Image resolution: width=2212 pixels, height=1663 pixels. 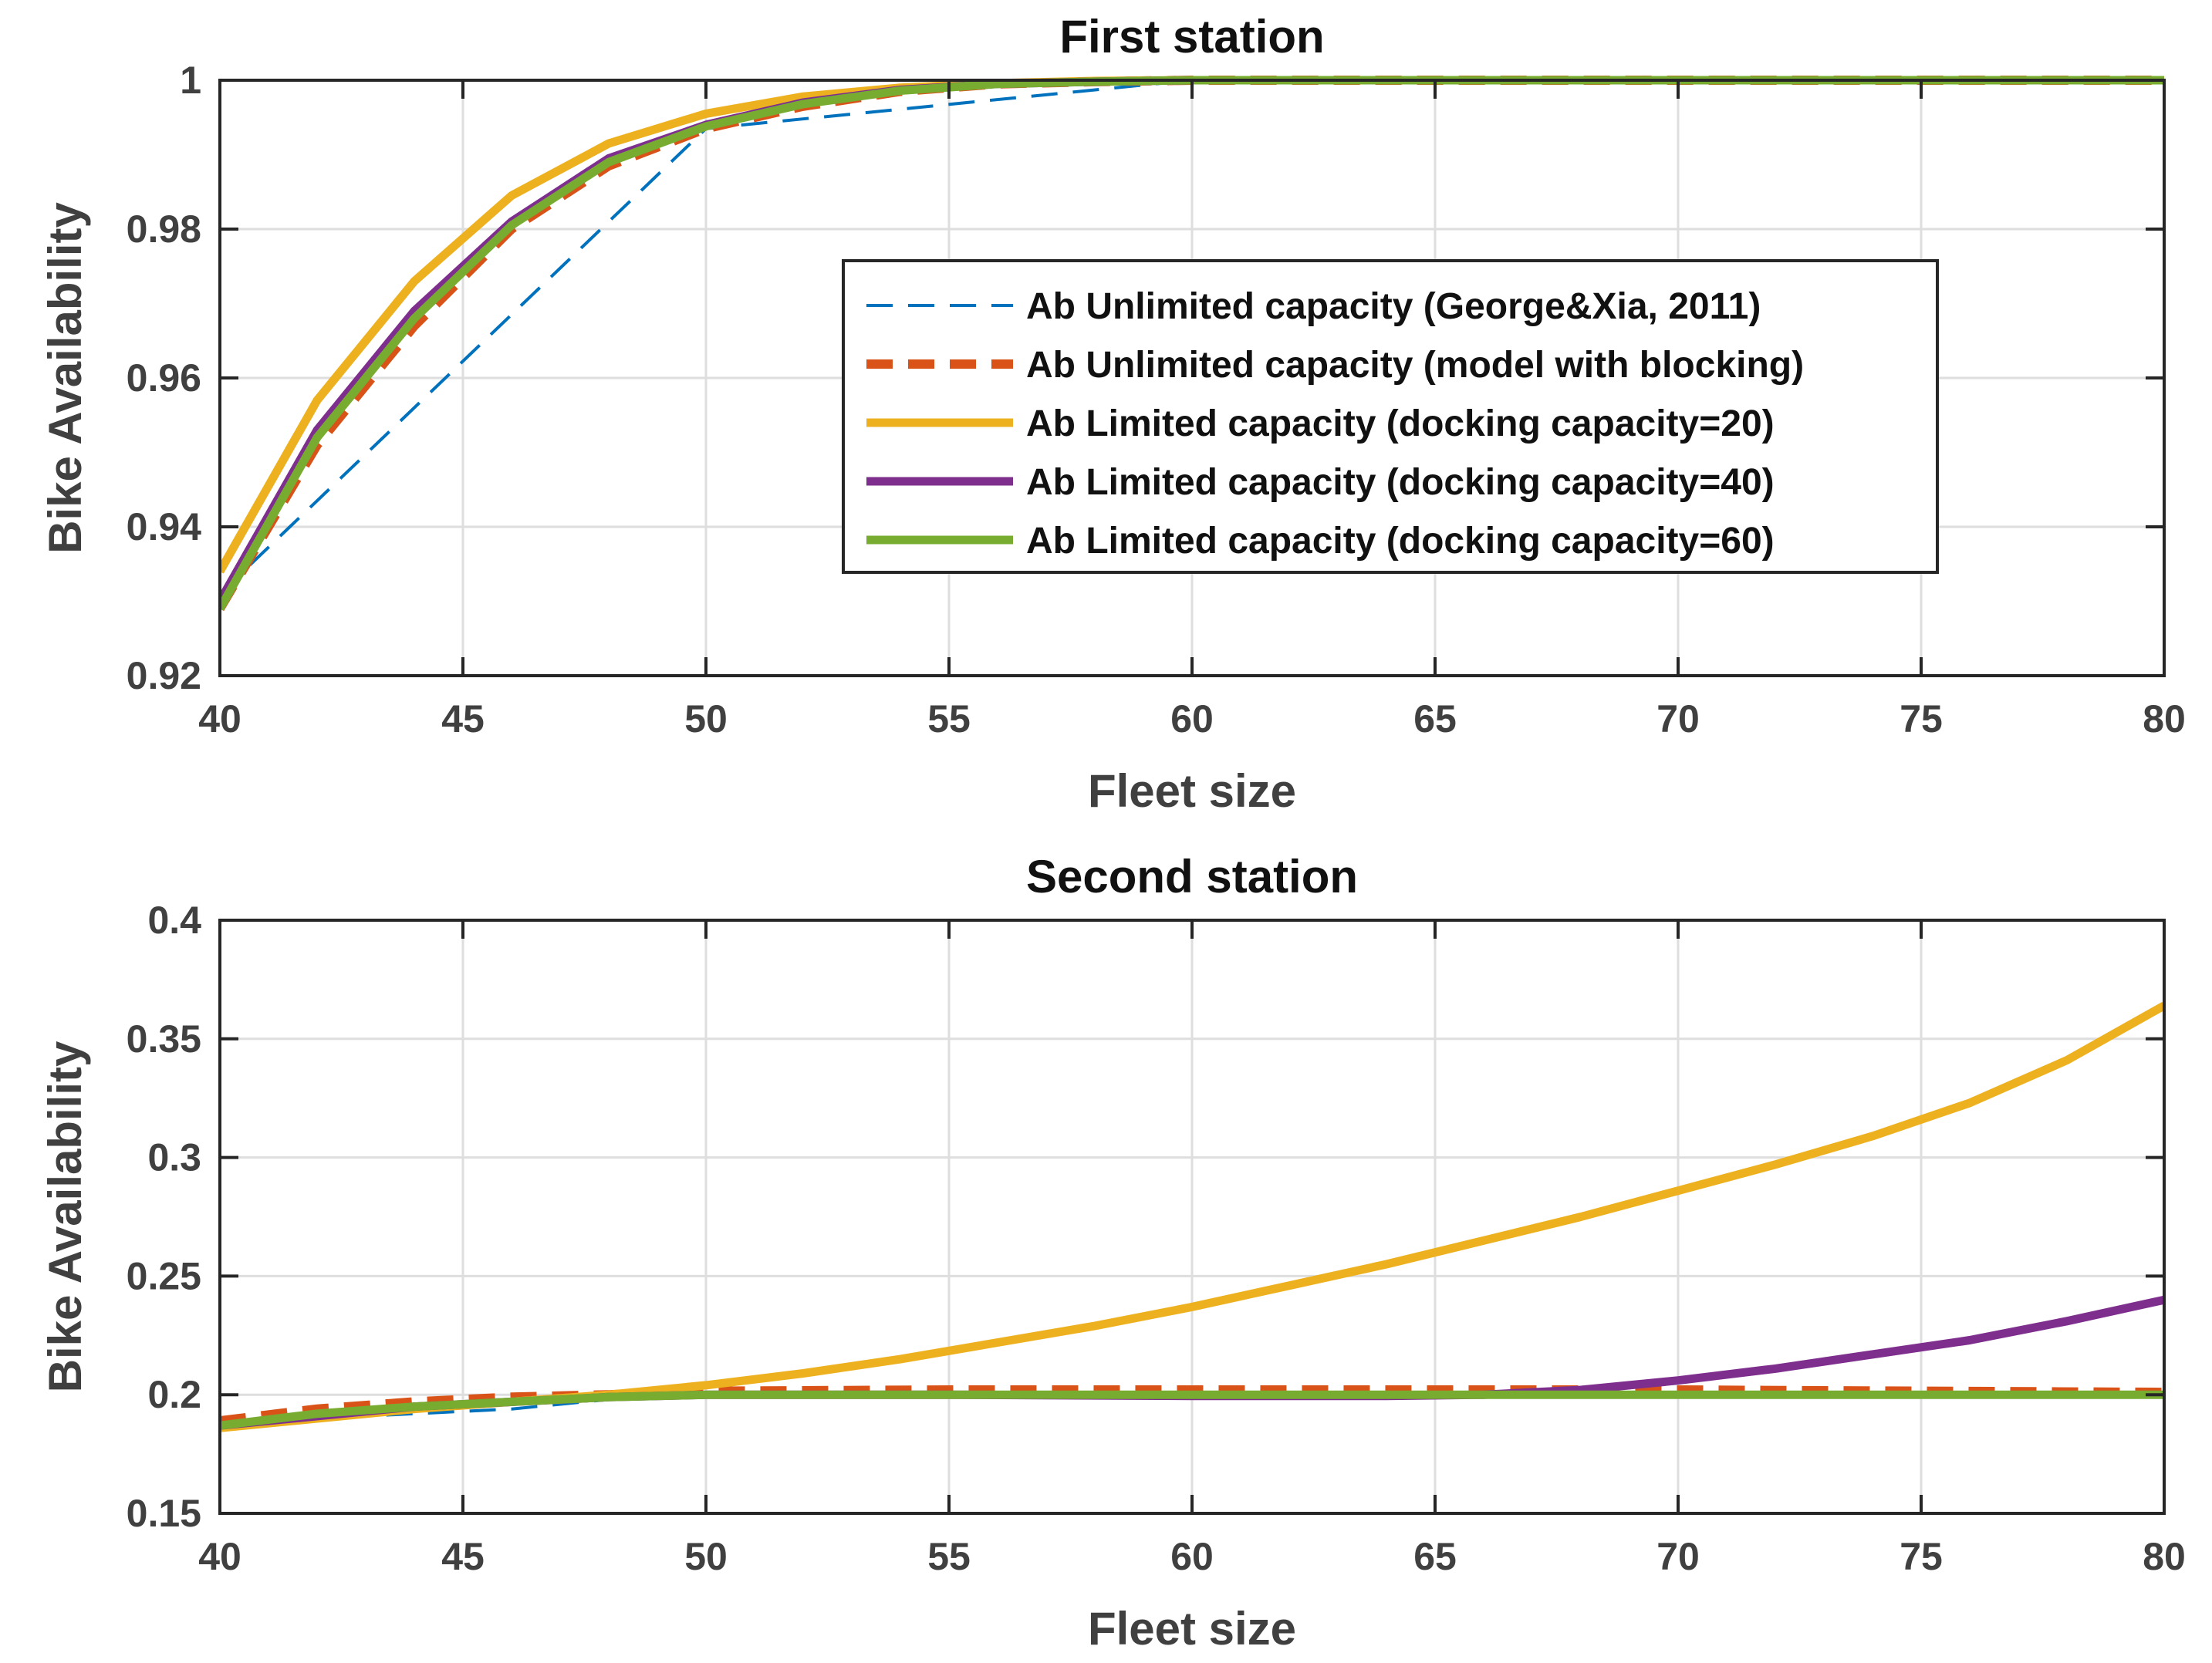 I want to click on y-tick-label: 0.96, so click(x=164, y=378).